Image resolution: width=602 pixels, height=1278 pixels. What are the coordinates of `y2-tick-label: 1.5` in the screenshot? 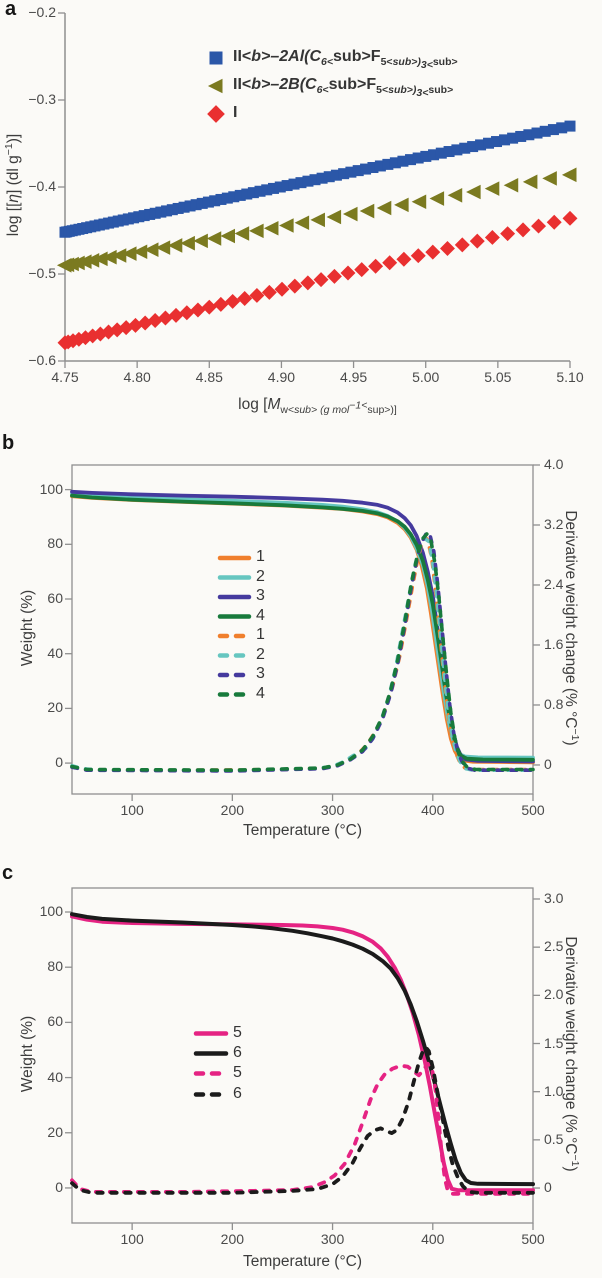 It's located at (554, 1042).